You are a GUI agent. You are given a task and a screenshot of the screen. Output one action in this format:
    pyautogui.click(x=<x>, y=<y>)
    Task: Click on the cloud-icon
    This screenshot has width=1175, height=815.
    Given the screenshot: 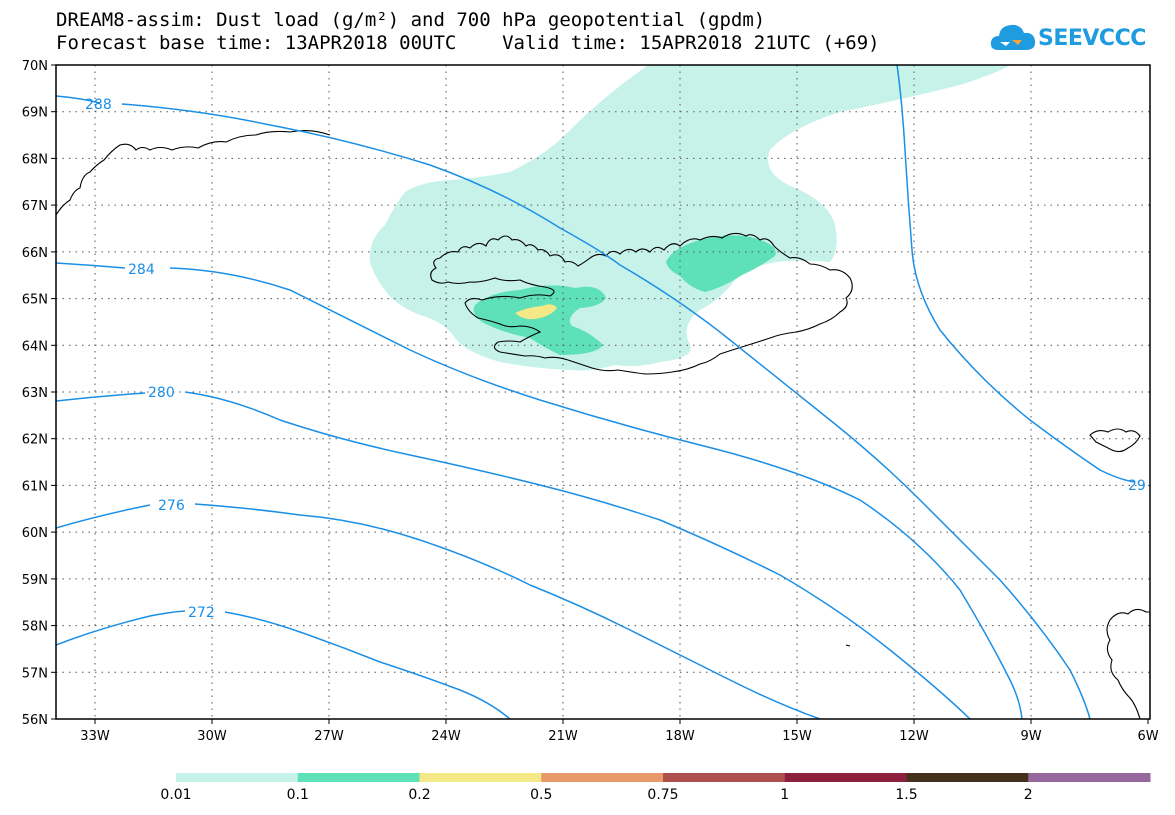 What is the action you would take?
    pyautogui.click(x=1013, y=37)
    